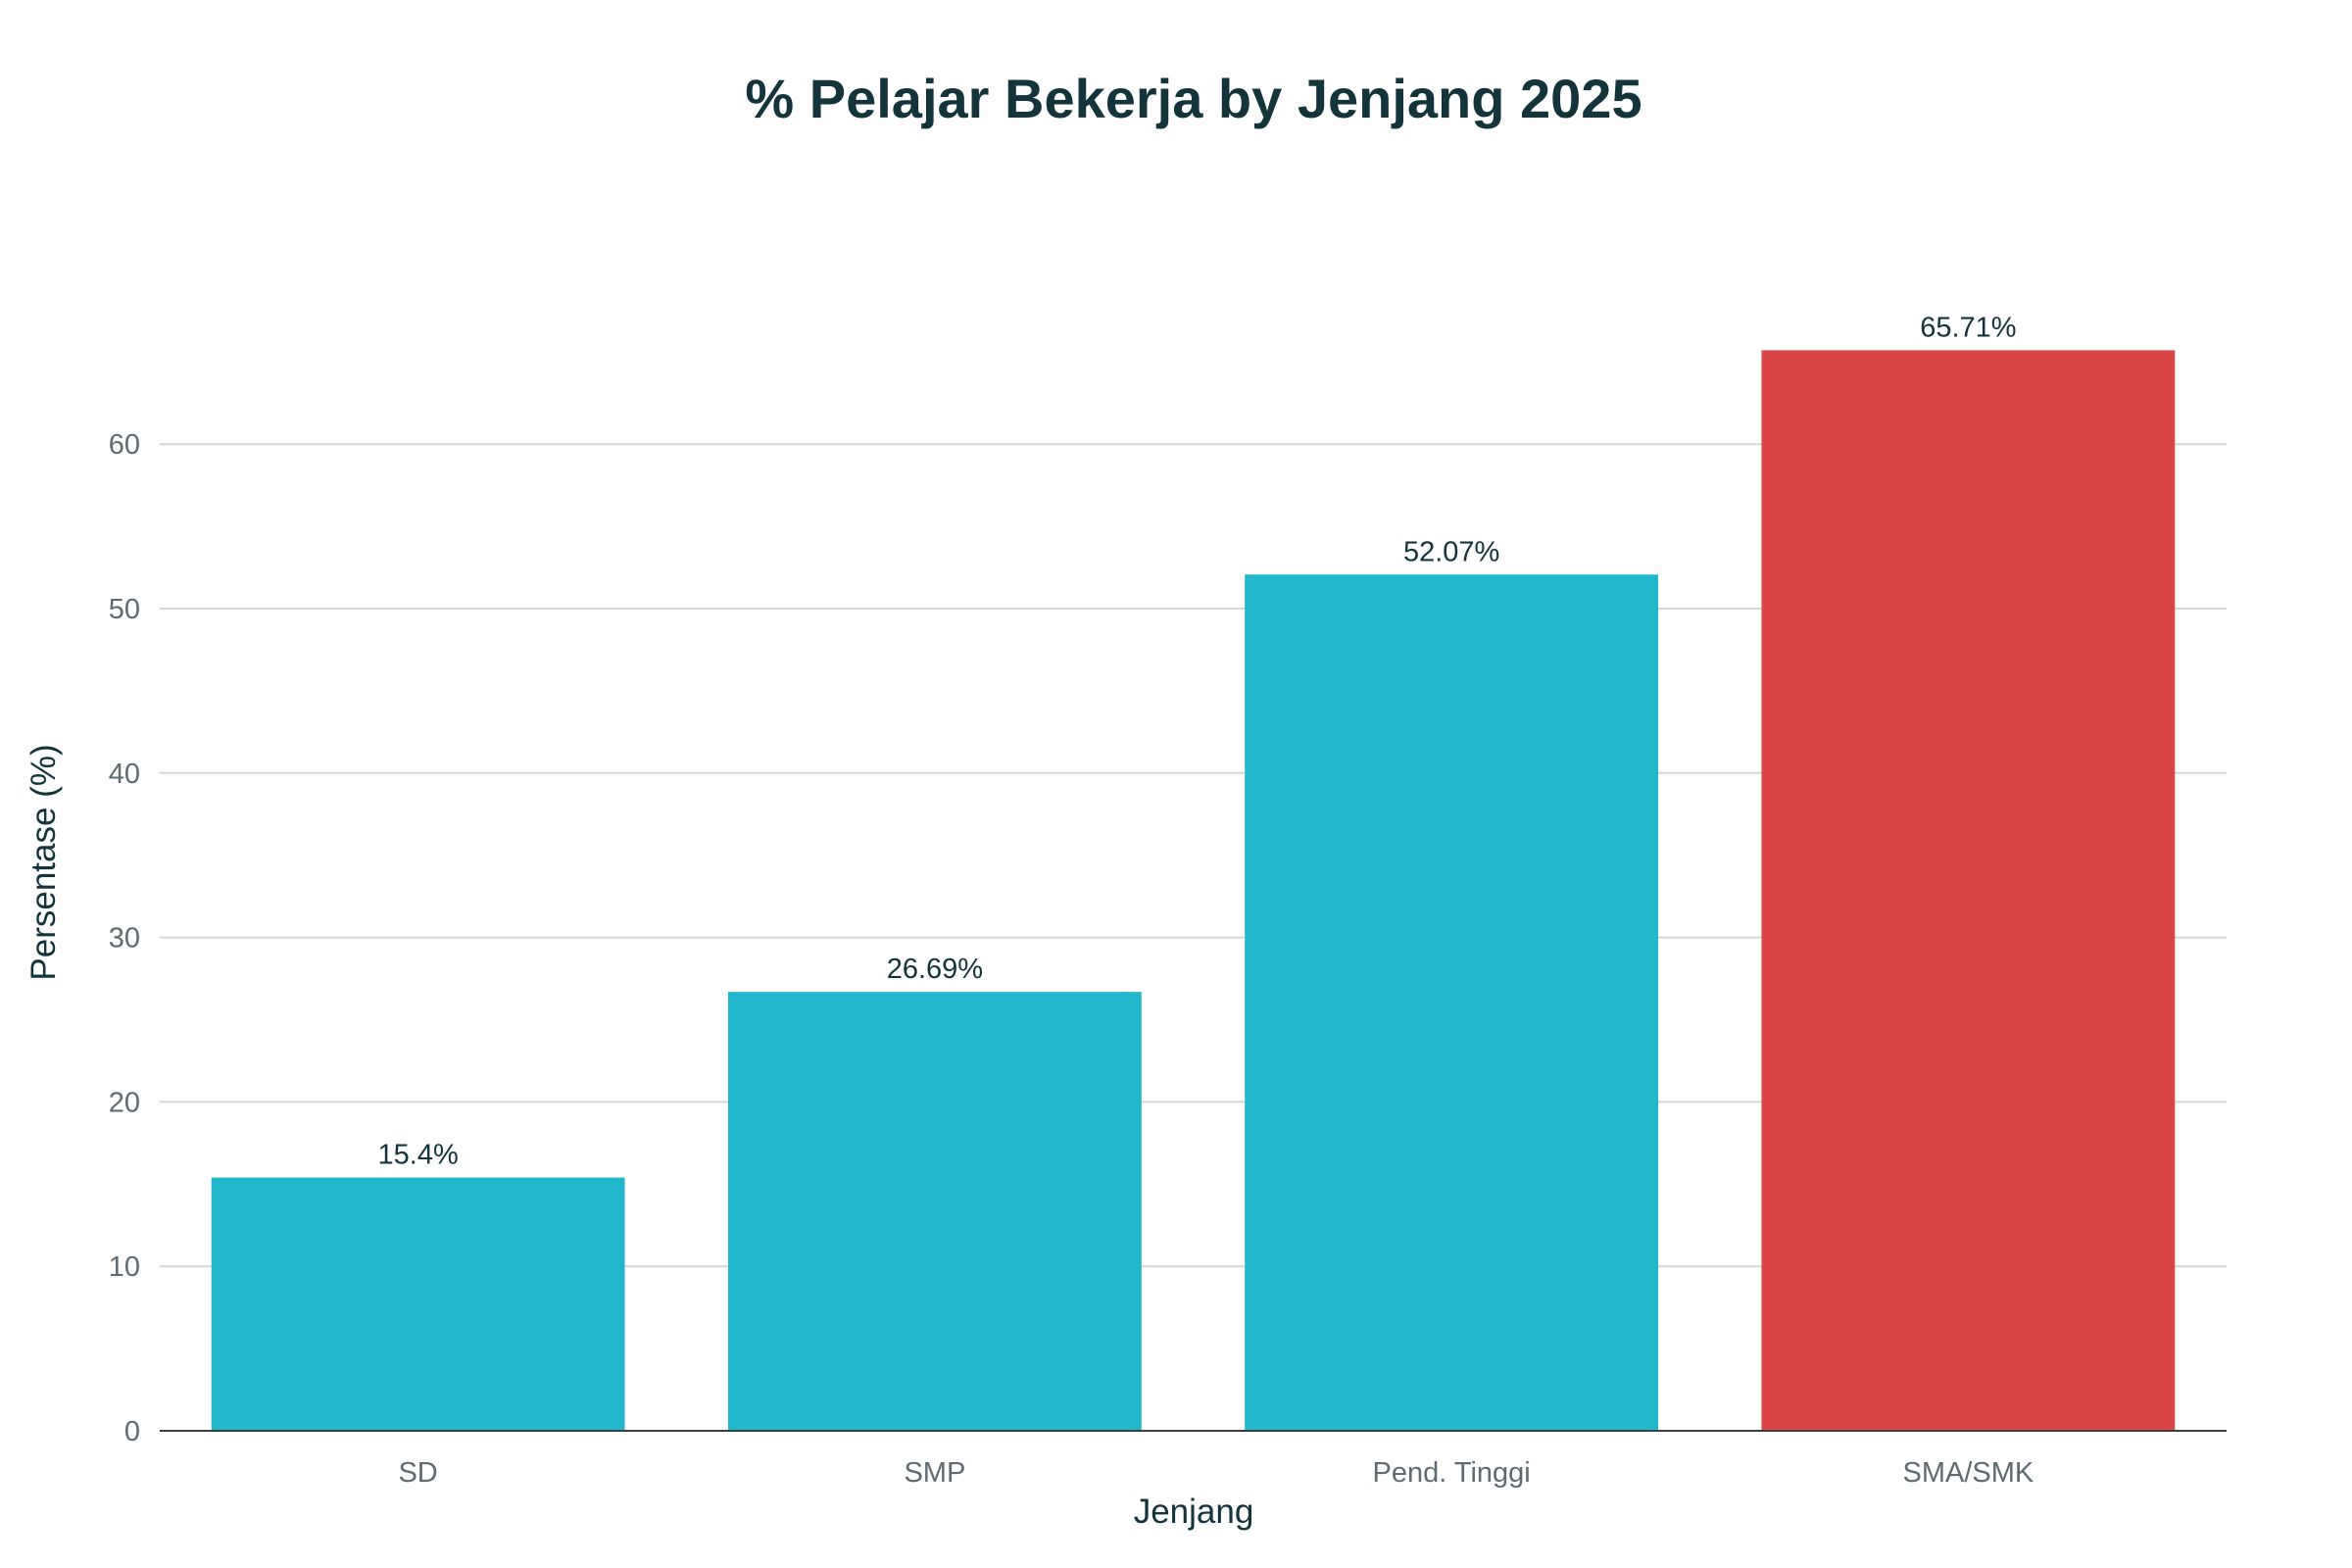  Describe the element at coordinates (1968, 1473) in the screenshot. I see `x-tick-label: SMA/SMK` at that location.